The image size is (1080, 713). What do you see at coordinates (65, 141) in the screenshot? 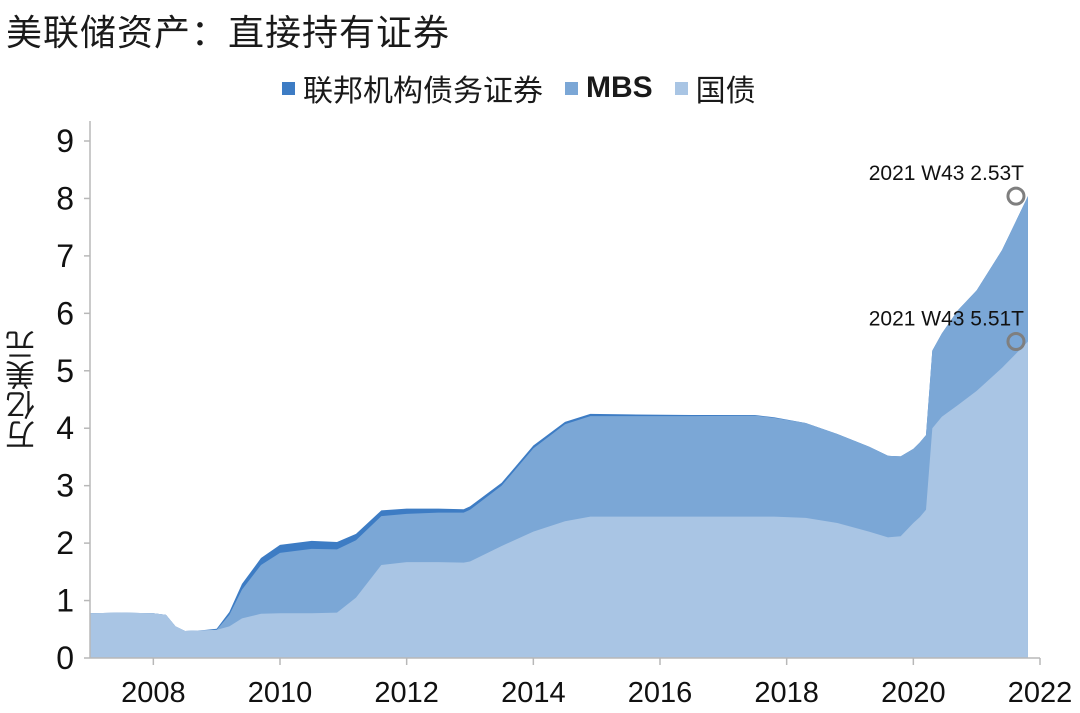
I see `y-tick-label: 9` at bounding box center [65, 141].